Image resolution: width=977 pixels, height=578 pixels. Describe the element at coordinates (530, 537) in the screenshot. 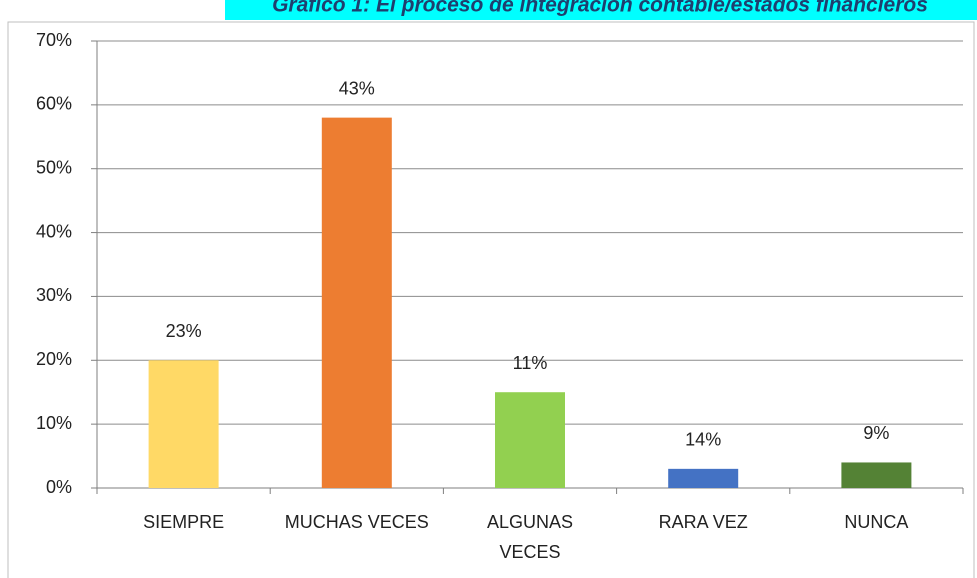

I see `x-tick-label: ALGUNAS VECES` at that location.